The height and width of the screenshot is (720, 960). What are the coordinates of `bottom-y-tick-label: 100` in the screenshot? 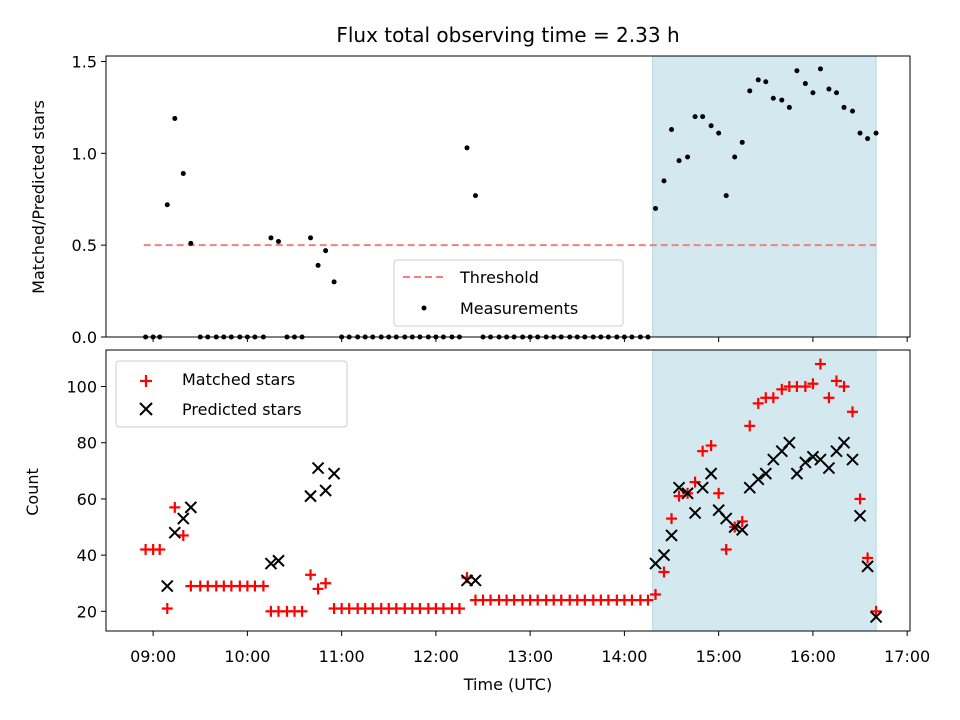 It's located at (81, 387).